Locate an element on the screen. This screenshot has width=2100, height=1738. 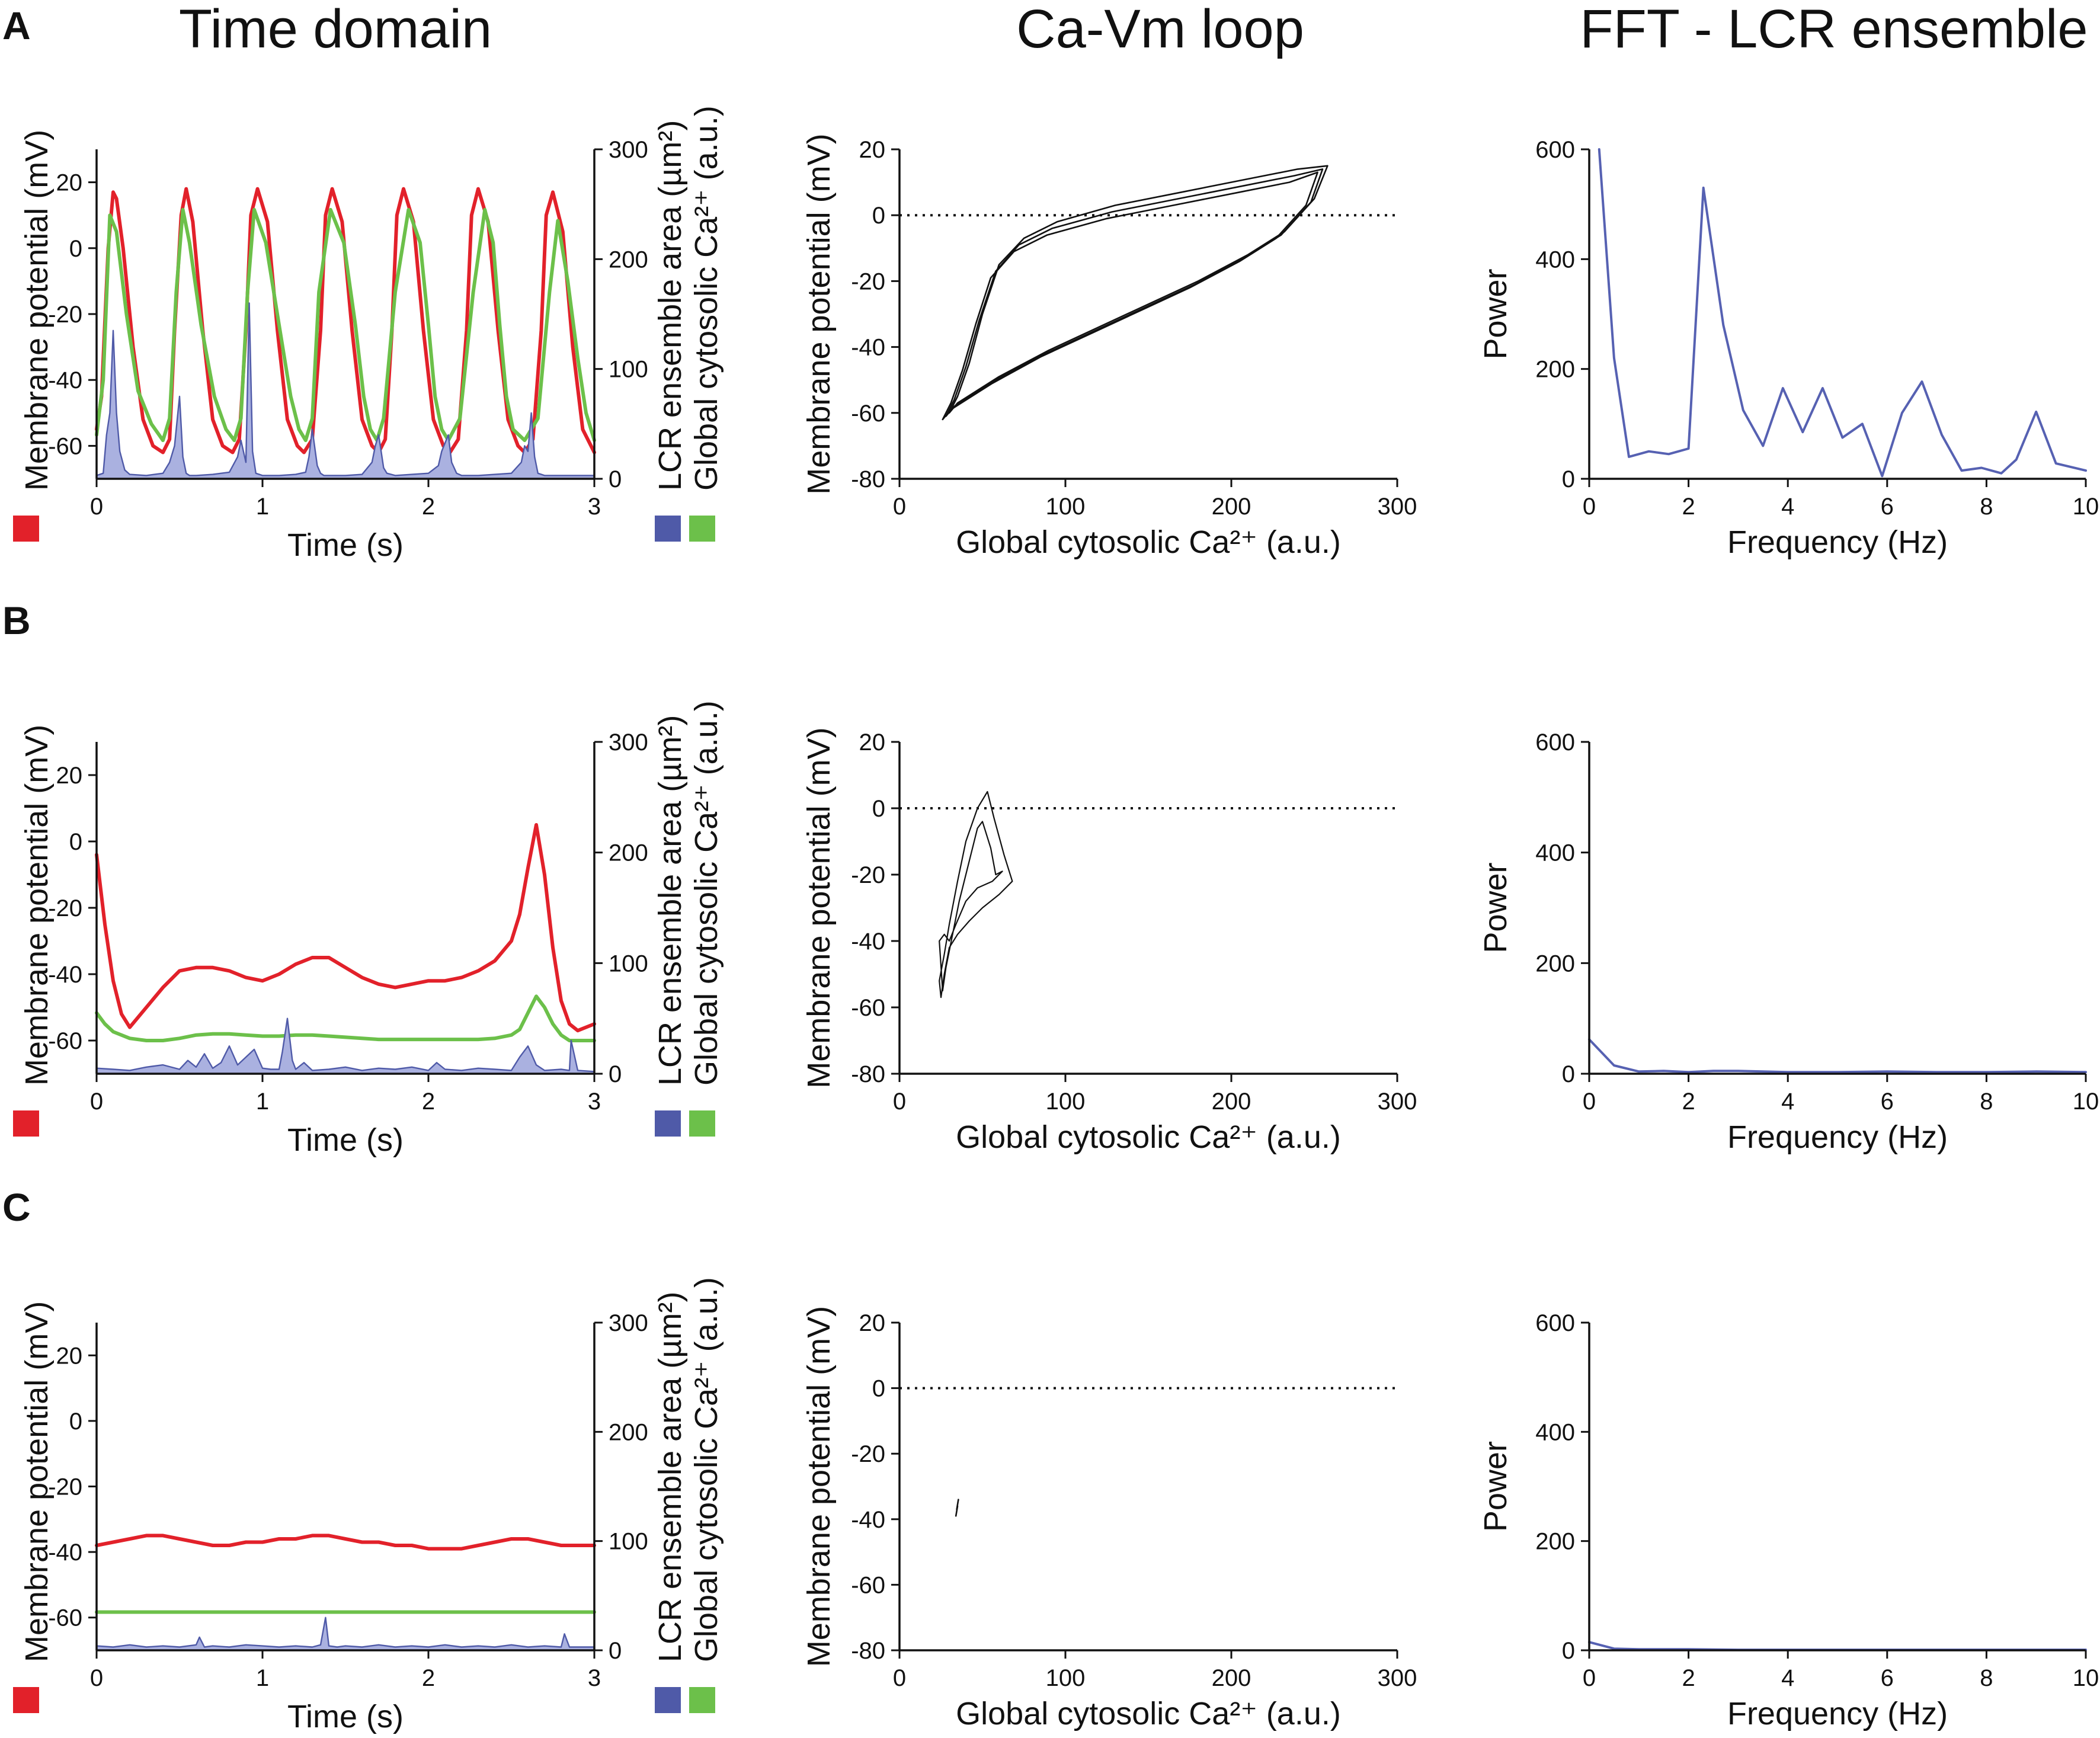
panel-a-time-legend-lcr-swatch is located at coordinates (668, 529).